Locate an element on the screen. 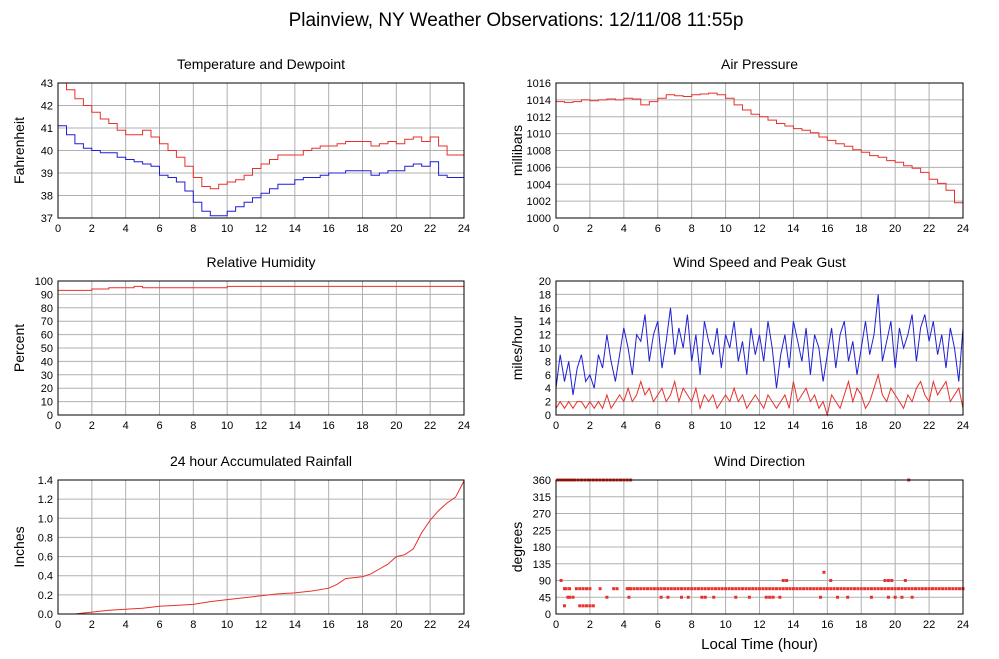  rain-x-tick-label: 12 is located at coordinates (261, 625).